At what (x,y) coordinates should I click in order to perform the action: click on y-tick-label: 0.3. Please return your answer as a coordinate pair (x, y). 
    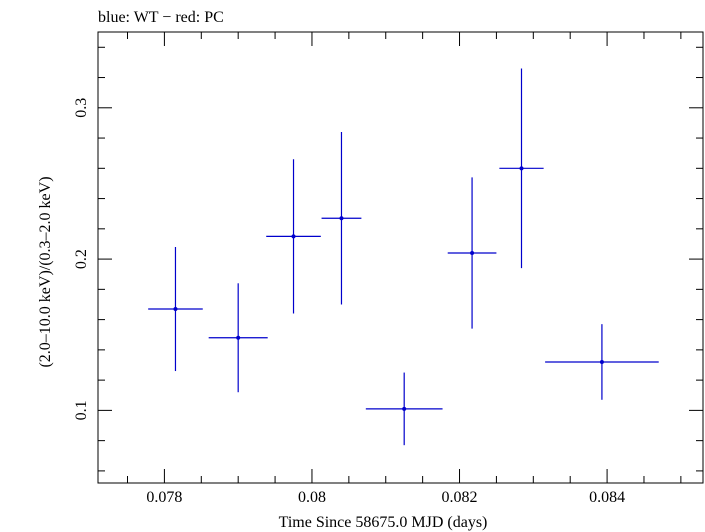
    Looking at the image, I should click on (81, 108).